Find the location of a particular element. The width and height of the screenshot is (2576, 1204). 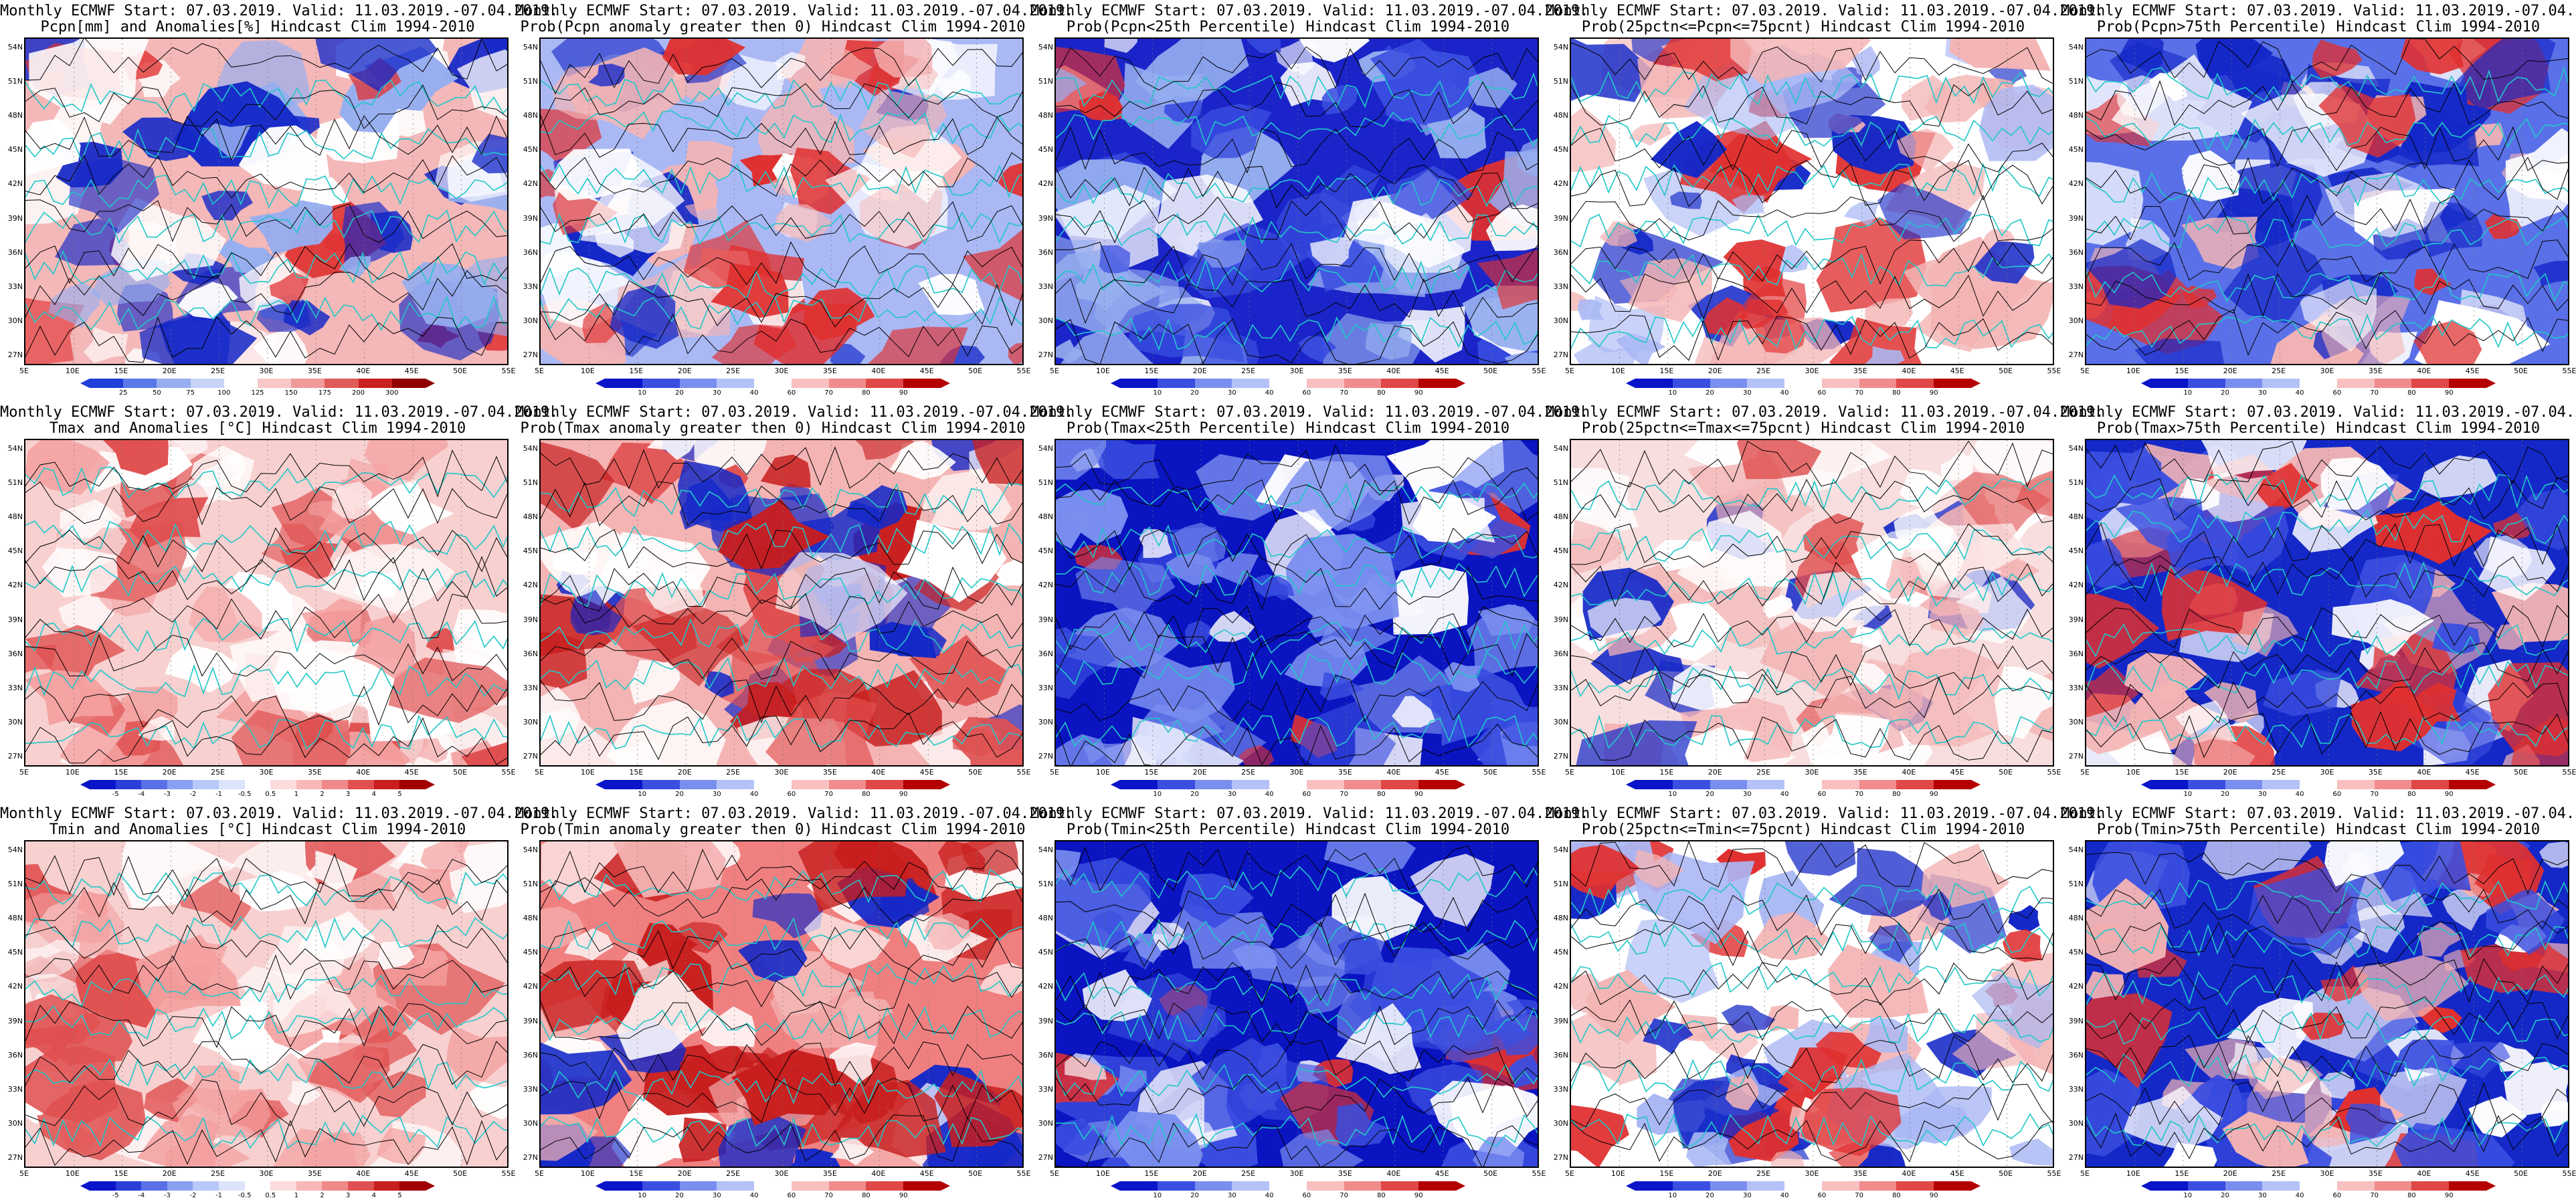

colorbar-tick-label: 60 is located at coordinates (1306, 794).